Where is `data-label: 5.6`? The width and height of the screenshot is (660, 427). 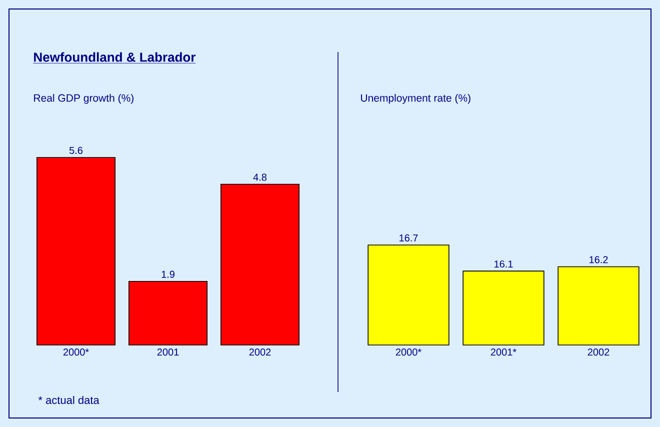
data-label: 5.6 is located at coordinates (76, 150).